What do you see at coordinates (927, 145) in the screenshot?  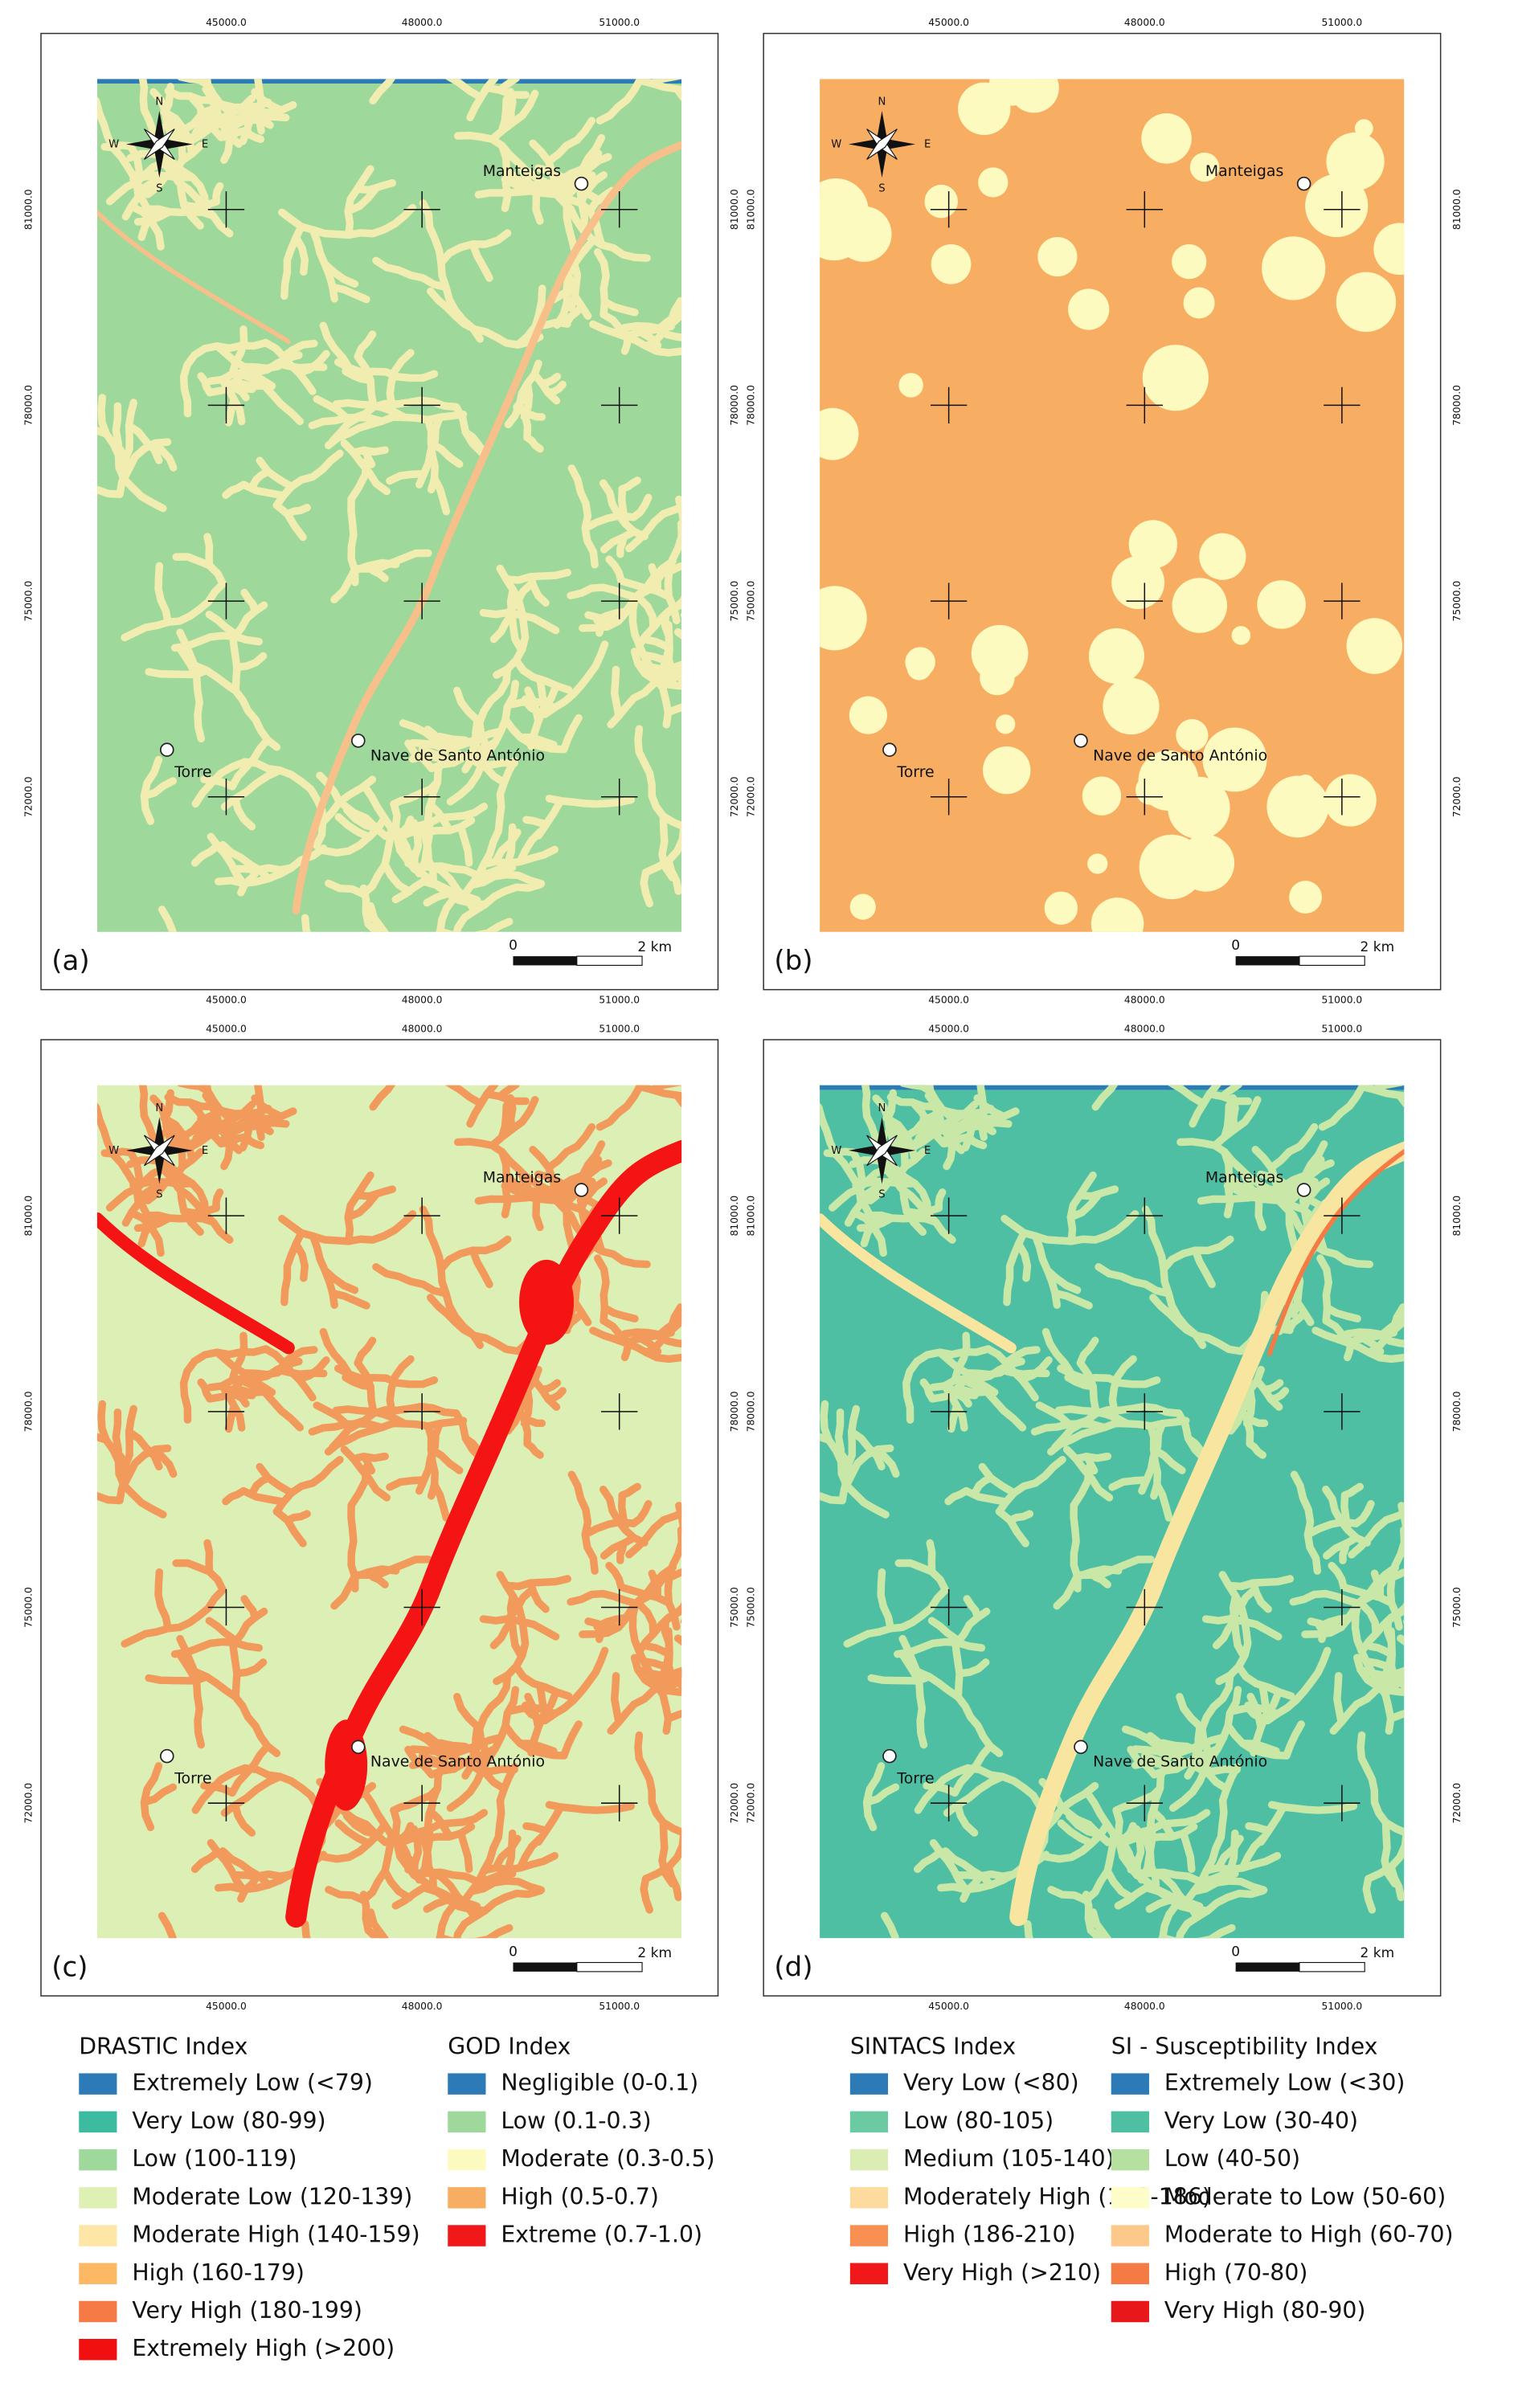 I see `compass-e: E` at bounding box center [927, 145].